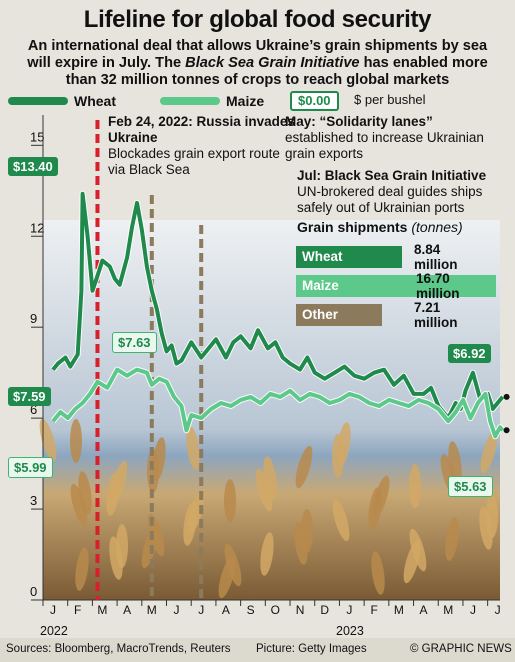 The image size is (515, 662). I want to click on y-tick-label: 15, so click(37, 136).